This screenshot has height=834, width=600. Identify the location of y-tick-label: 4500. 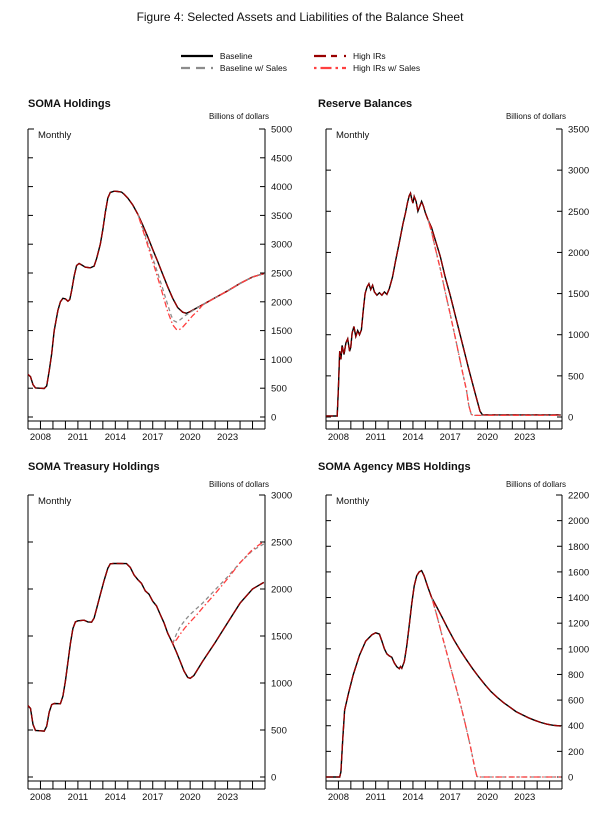
(281, 158).